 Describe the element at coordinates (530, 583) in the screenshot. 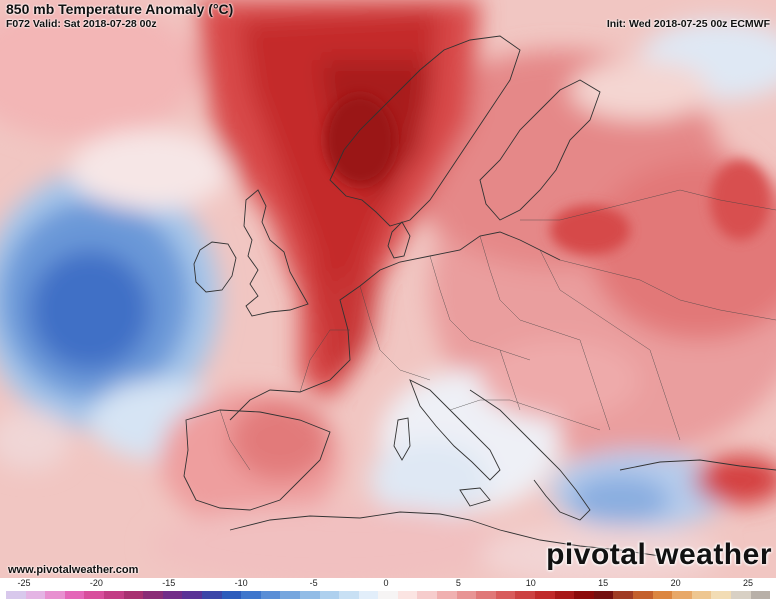

I see `colorbar-tick-label: 10` at that location.